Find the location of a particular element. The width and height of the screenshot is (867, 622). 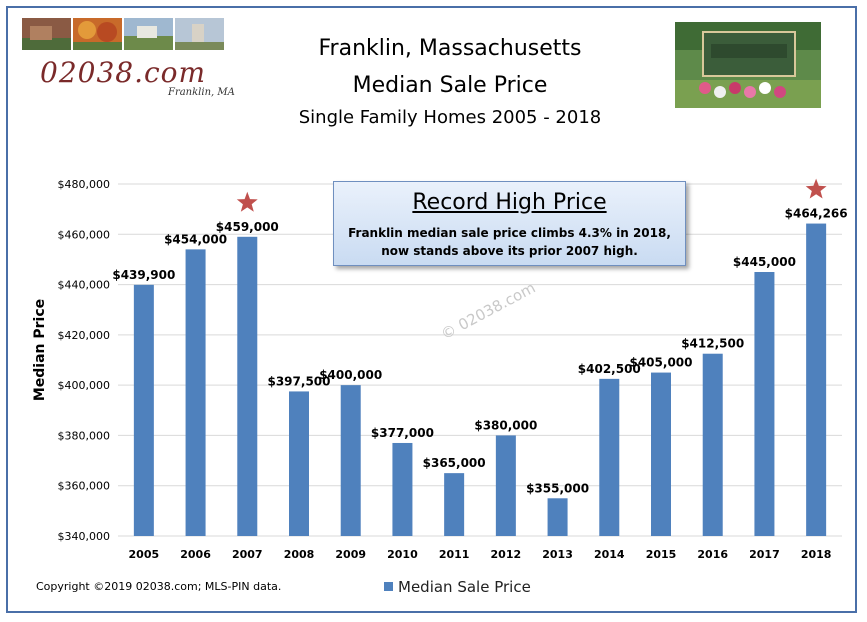

data-label: $439,900 is located at coordinates (143, 275).